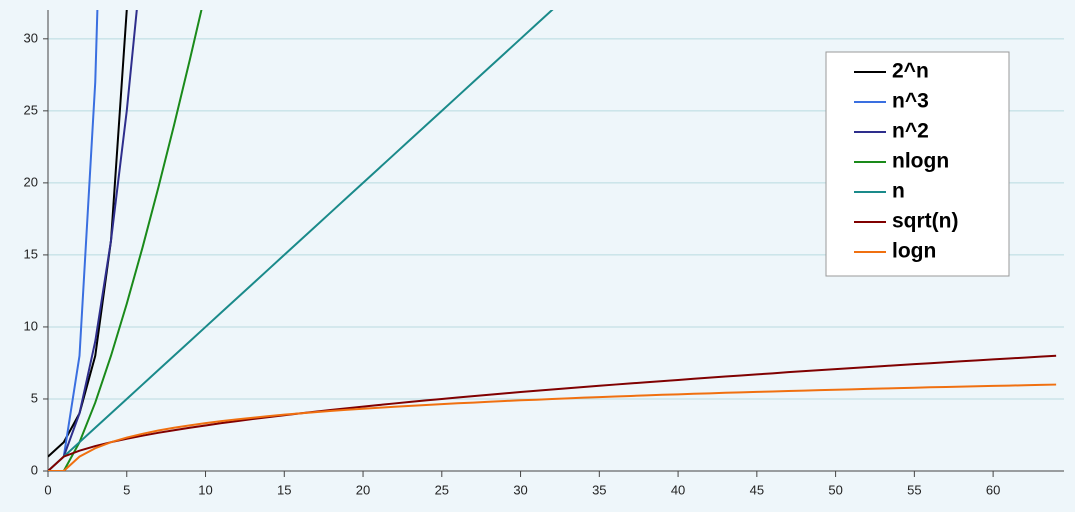 The width and height of the screenshot is (1075, 512). Describe the element at coordinates (205, 489) in the screenshot. I see `x-tick-label: 10` at that location.